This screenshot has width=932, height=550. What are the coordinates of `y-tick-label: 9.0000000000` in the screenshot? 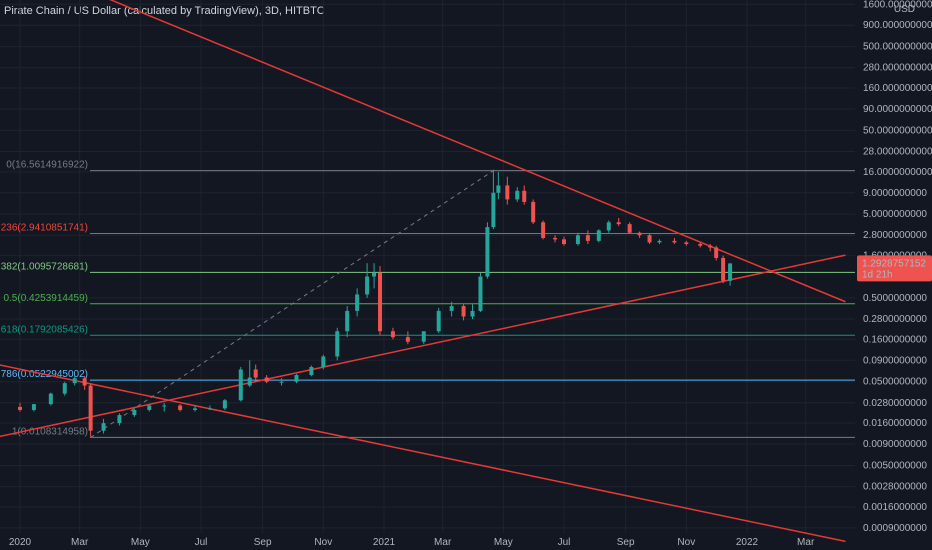 It's located at (895, 193).